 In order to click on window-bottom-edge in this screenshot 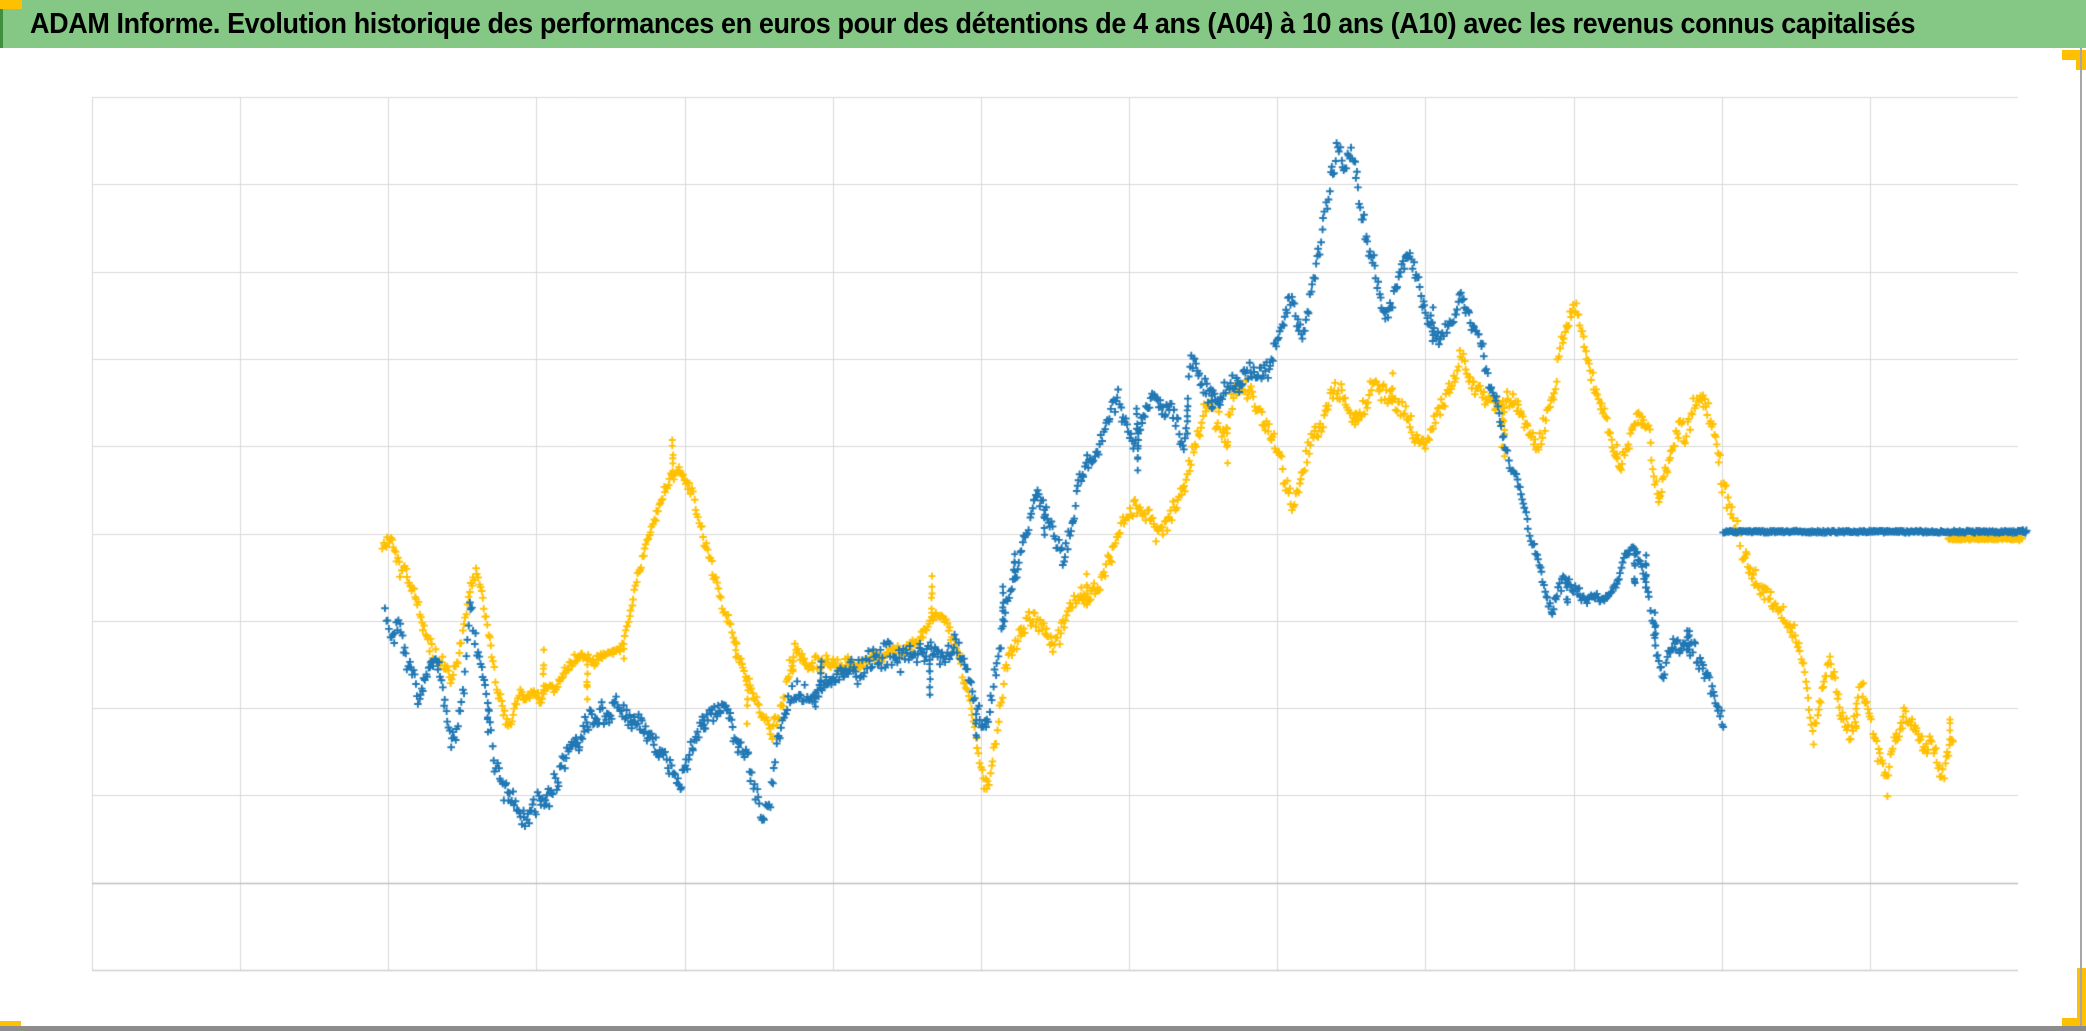, I will do `click(1043, 1028)`.